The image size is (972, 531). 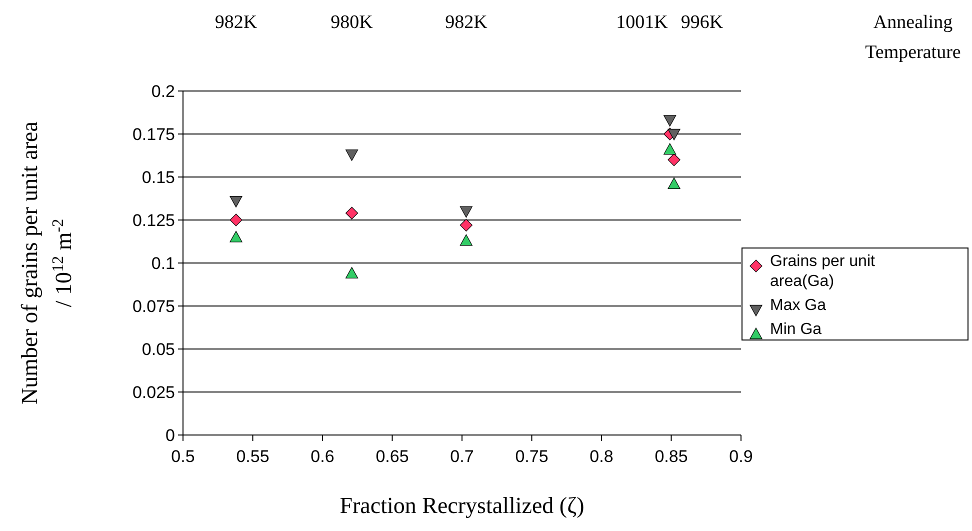 What do you see at coordinates (183, 456) in the screenshot?
I see `x-tick-label: 0.5` at bounding box center [183, 456].